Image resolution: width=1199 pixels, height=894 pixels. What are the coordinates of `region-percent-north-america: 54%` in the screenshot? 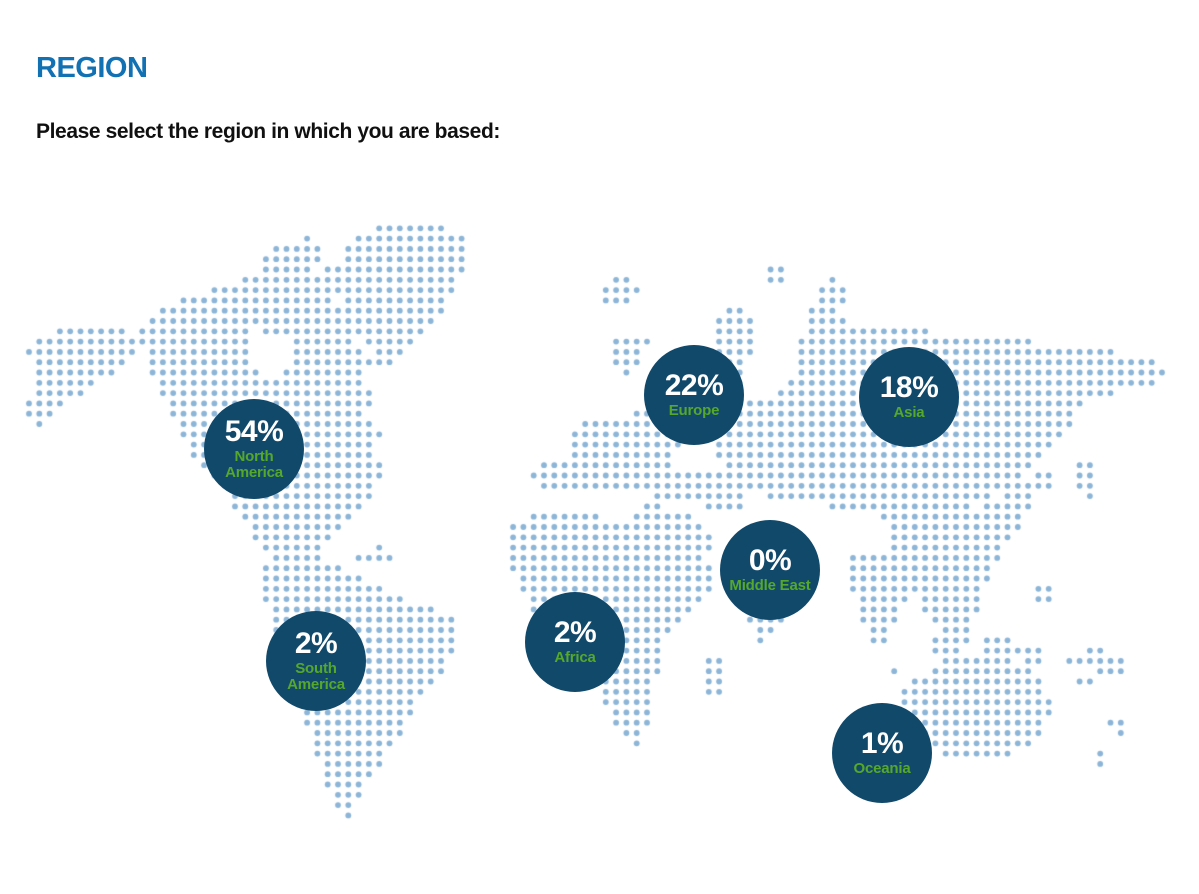 It's located at (254, 431).